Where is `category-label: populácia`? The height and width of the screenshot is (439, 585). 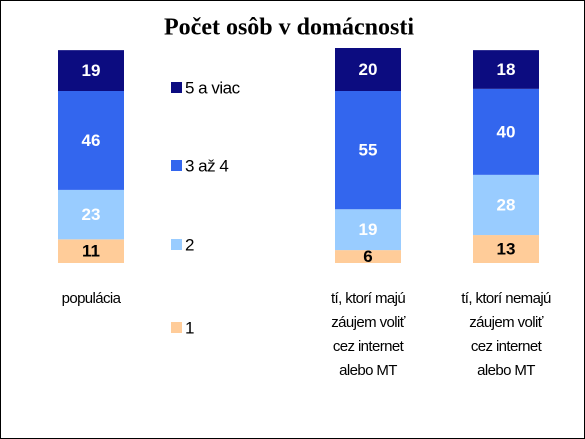
category-label: populácia is located at coordinates (91, 298).